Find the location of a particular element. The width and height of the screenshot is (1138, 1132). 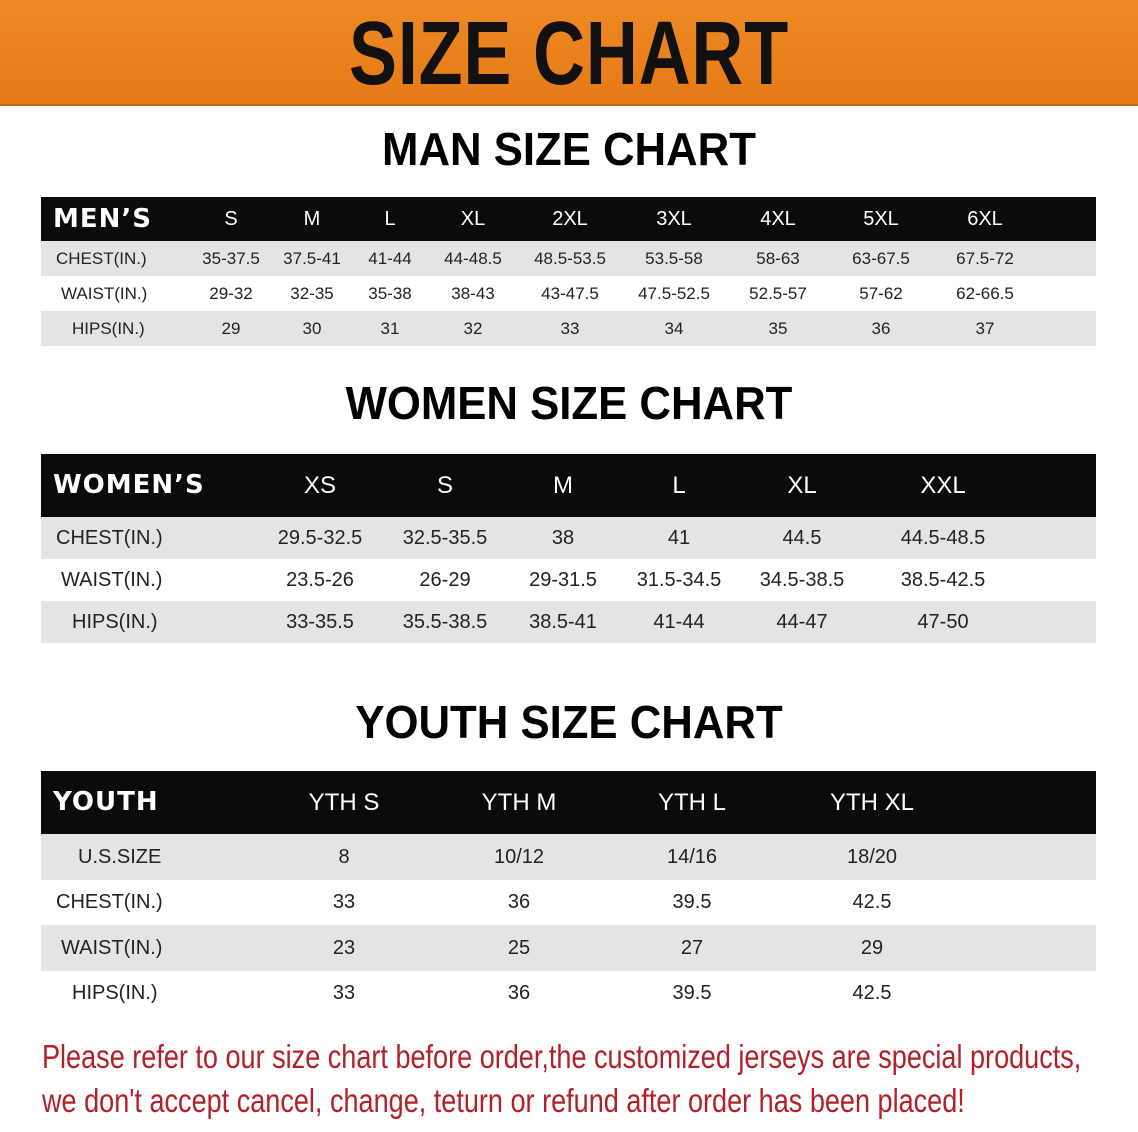

men-section-title: MAN SIZE CHART is located at coordinates (569, 149).